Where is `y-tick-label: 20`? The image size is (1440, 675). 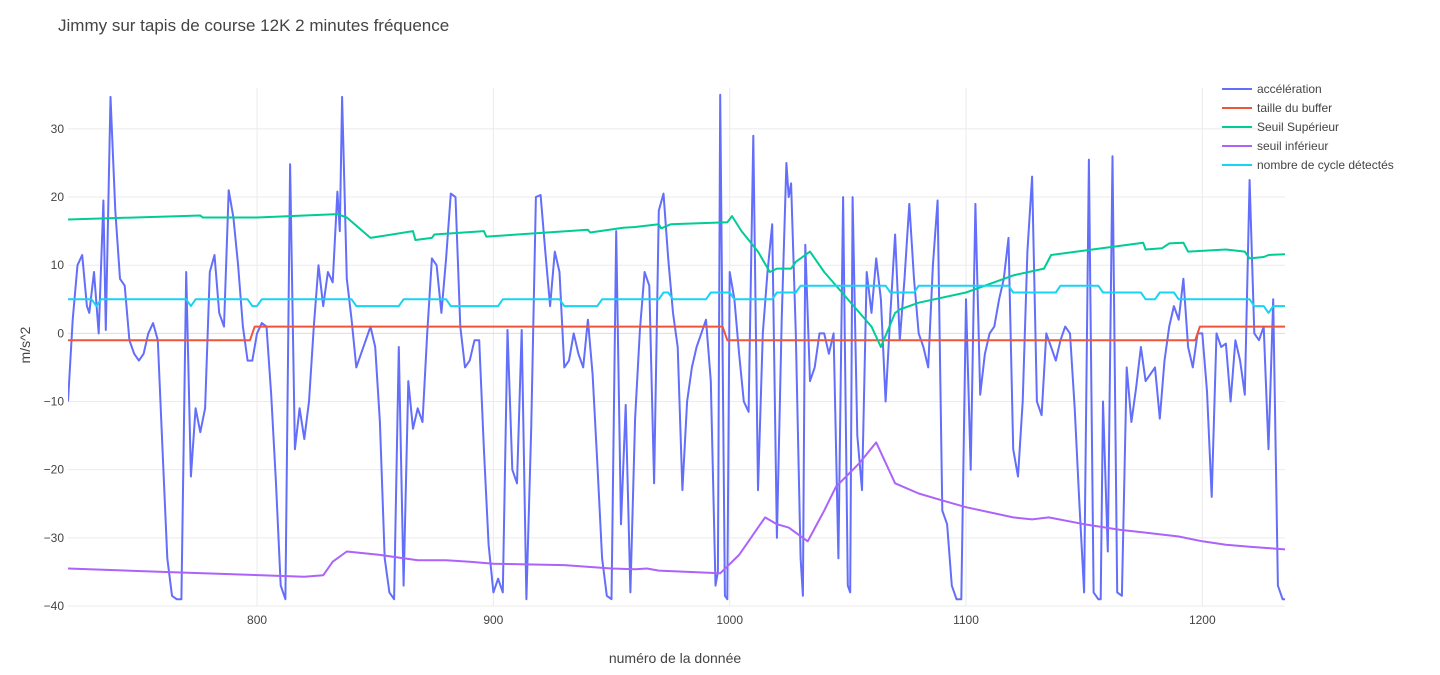 y-tick-label: 20 is located at coordinates (58, 197).